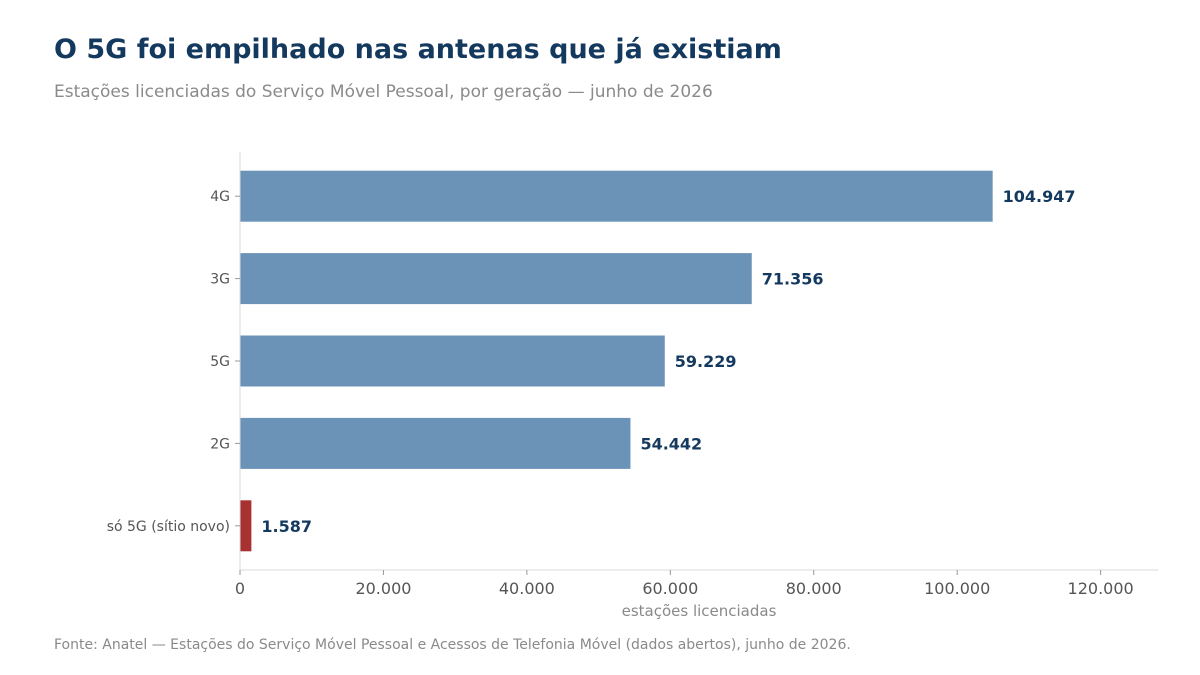 The image size is (1200, 675). Describe the element at coordinates (286, 526) in the screenshot. I see `data-label: 1.587` at that location.